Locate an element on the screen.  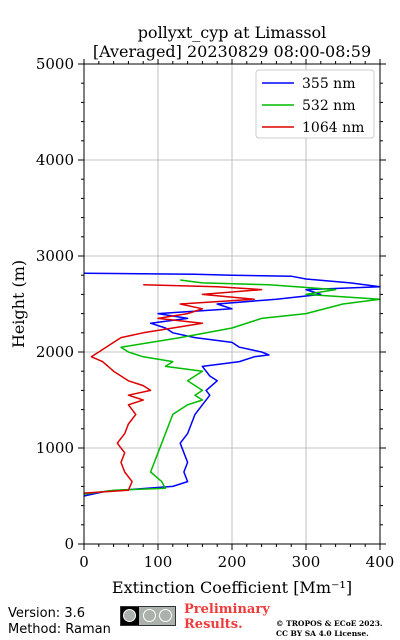
sa-icon is located at coordinates (165, 615).